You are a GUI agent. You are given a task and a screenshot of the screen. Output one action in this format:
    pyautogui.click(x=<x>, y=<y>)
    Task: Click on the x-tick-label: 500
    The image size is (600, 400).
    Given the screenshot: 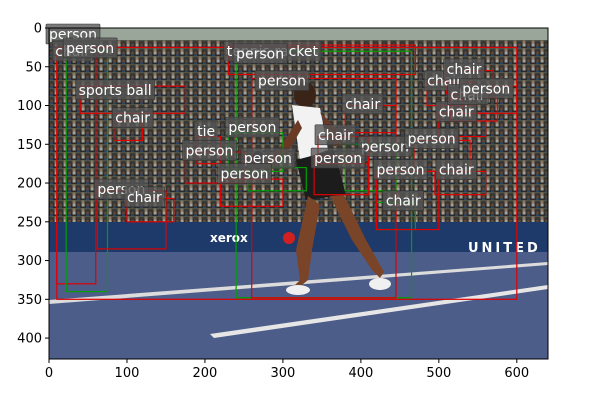 What is the action you would take?
    pyautogui.click(x=438, y=373)
    